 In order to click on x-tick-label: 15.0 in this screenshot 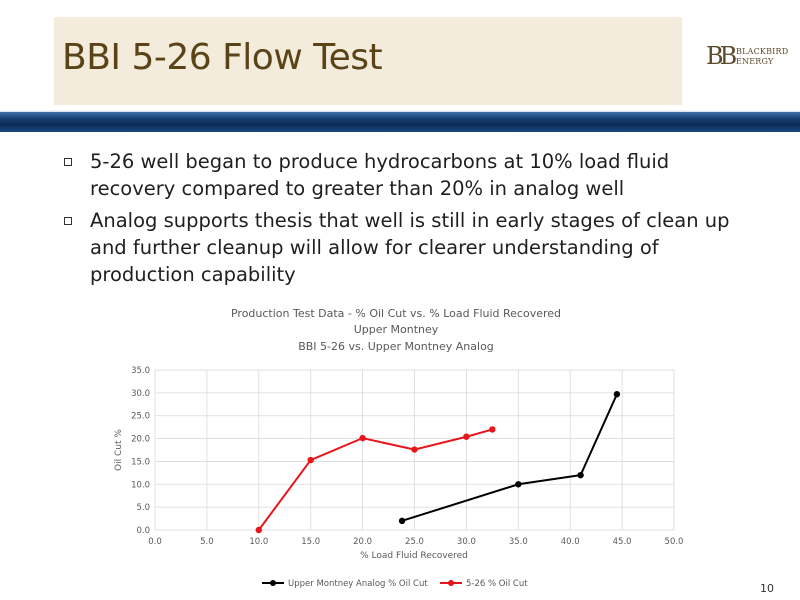, I will do `click(310, 542)`.